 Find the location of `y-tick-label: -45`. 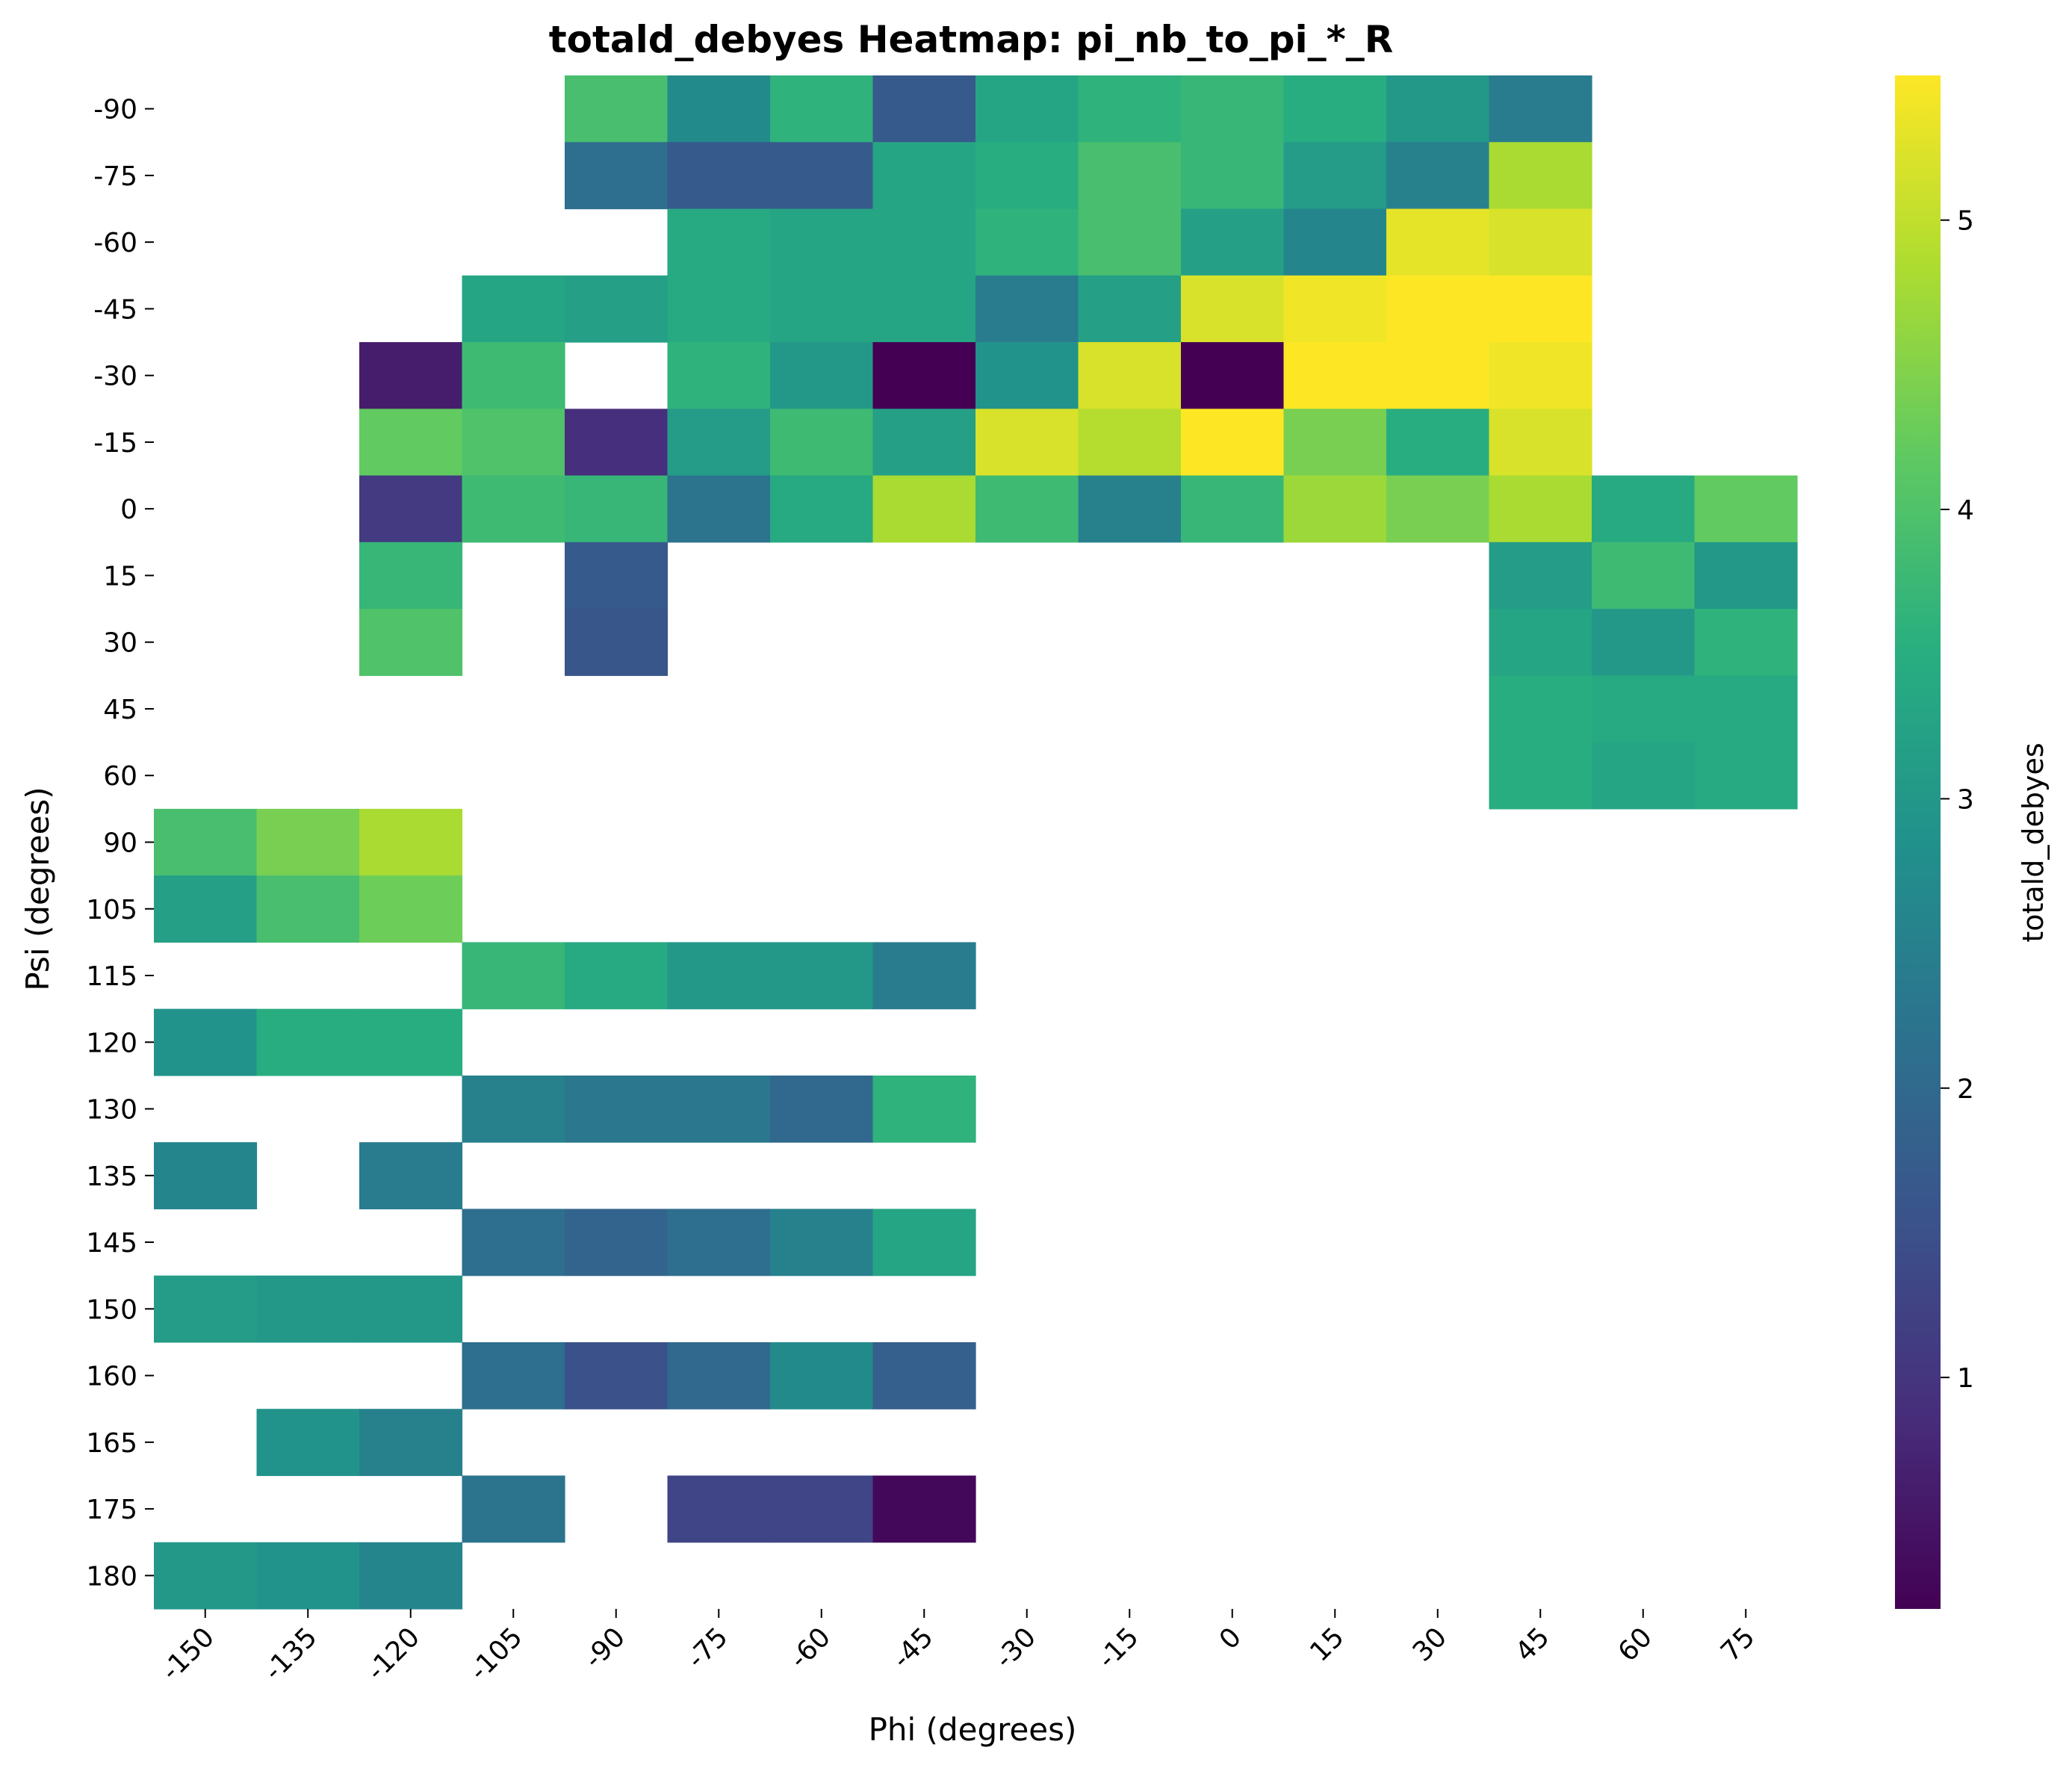

y-tick-label: -45 is located at coordinates (115, 309).